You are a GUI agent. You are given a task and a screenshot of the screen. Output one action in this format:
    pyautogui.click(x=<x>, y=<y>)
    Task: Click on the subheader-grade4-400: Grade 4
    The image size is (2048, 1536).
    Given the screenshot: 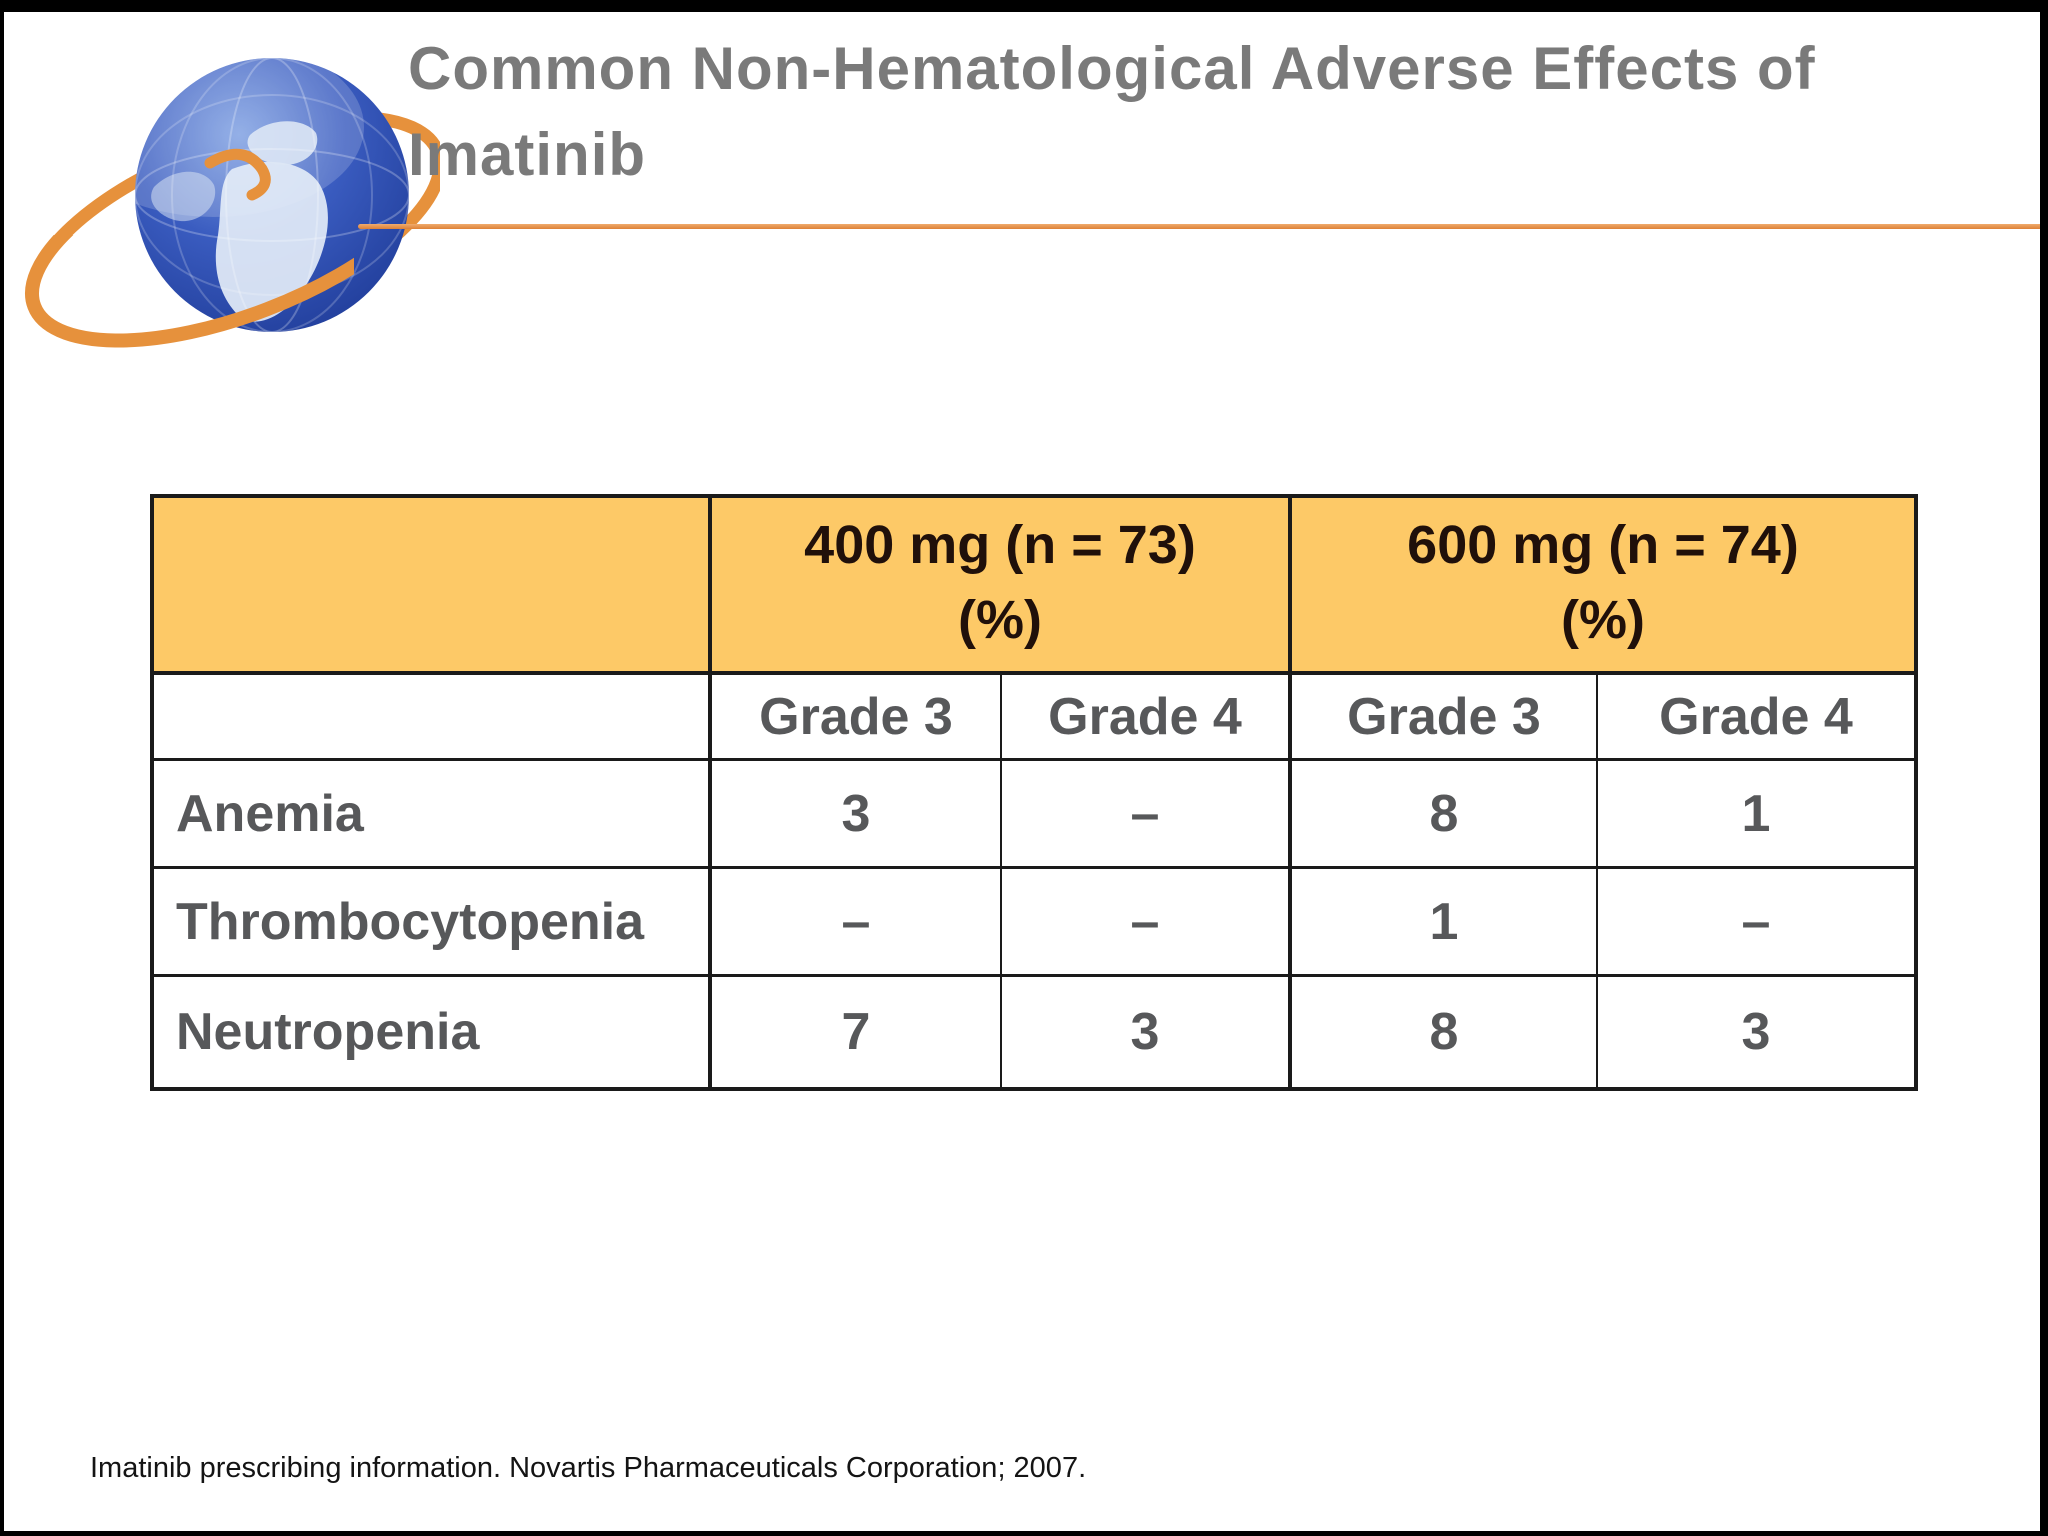 What is the action you would take?
    pyautogui.click(x=1147, y=718)
    